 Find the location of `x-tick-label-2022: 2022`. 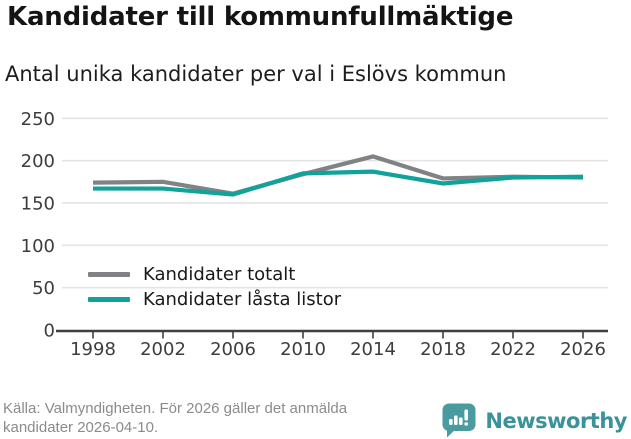

x-tick-label-2022: 2022 is located at coordinates (513, 349).